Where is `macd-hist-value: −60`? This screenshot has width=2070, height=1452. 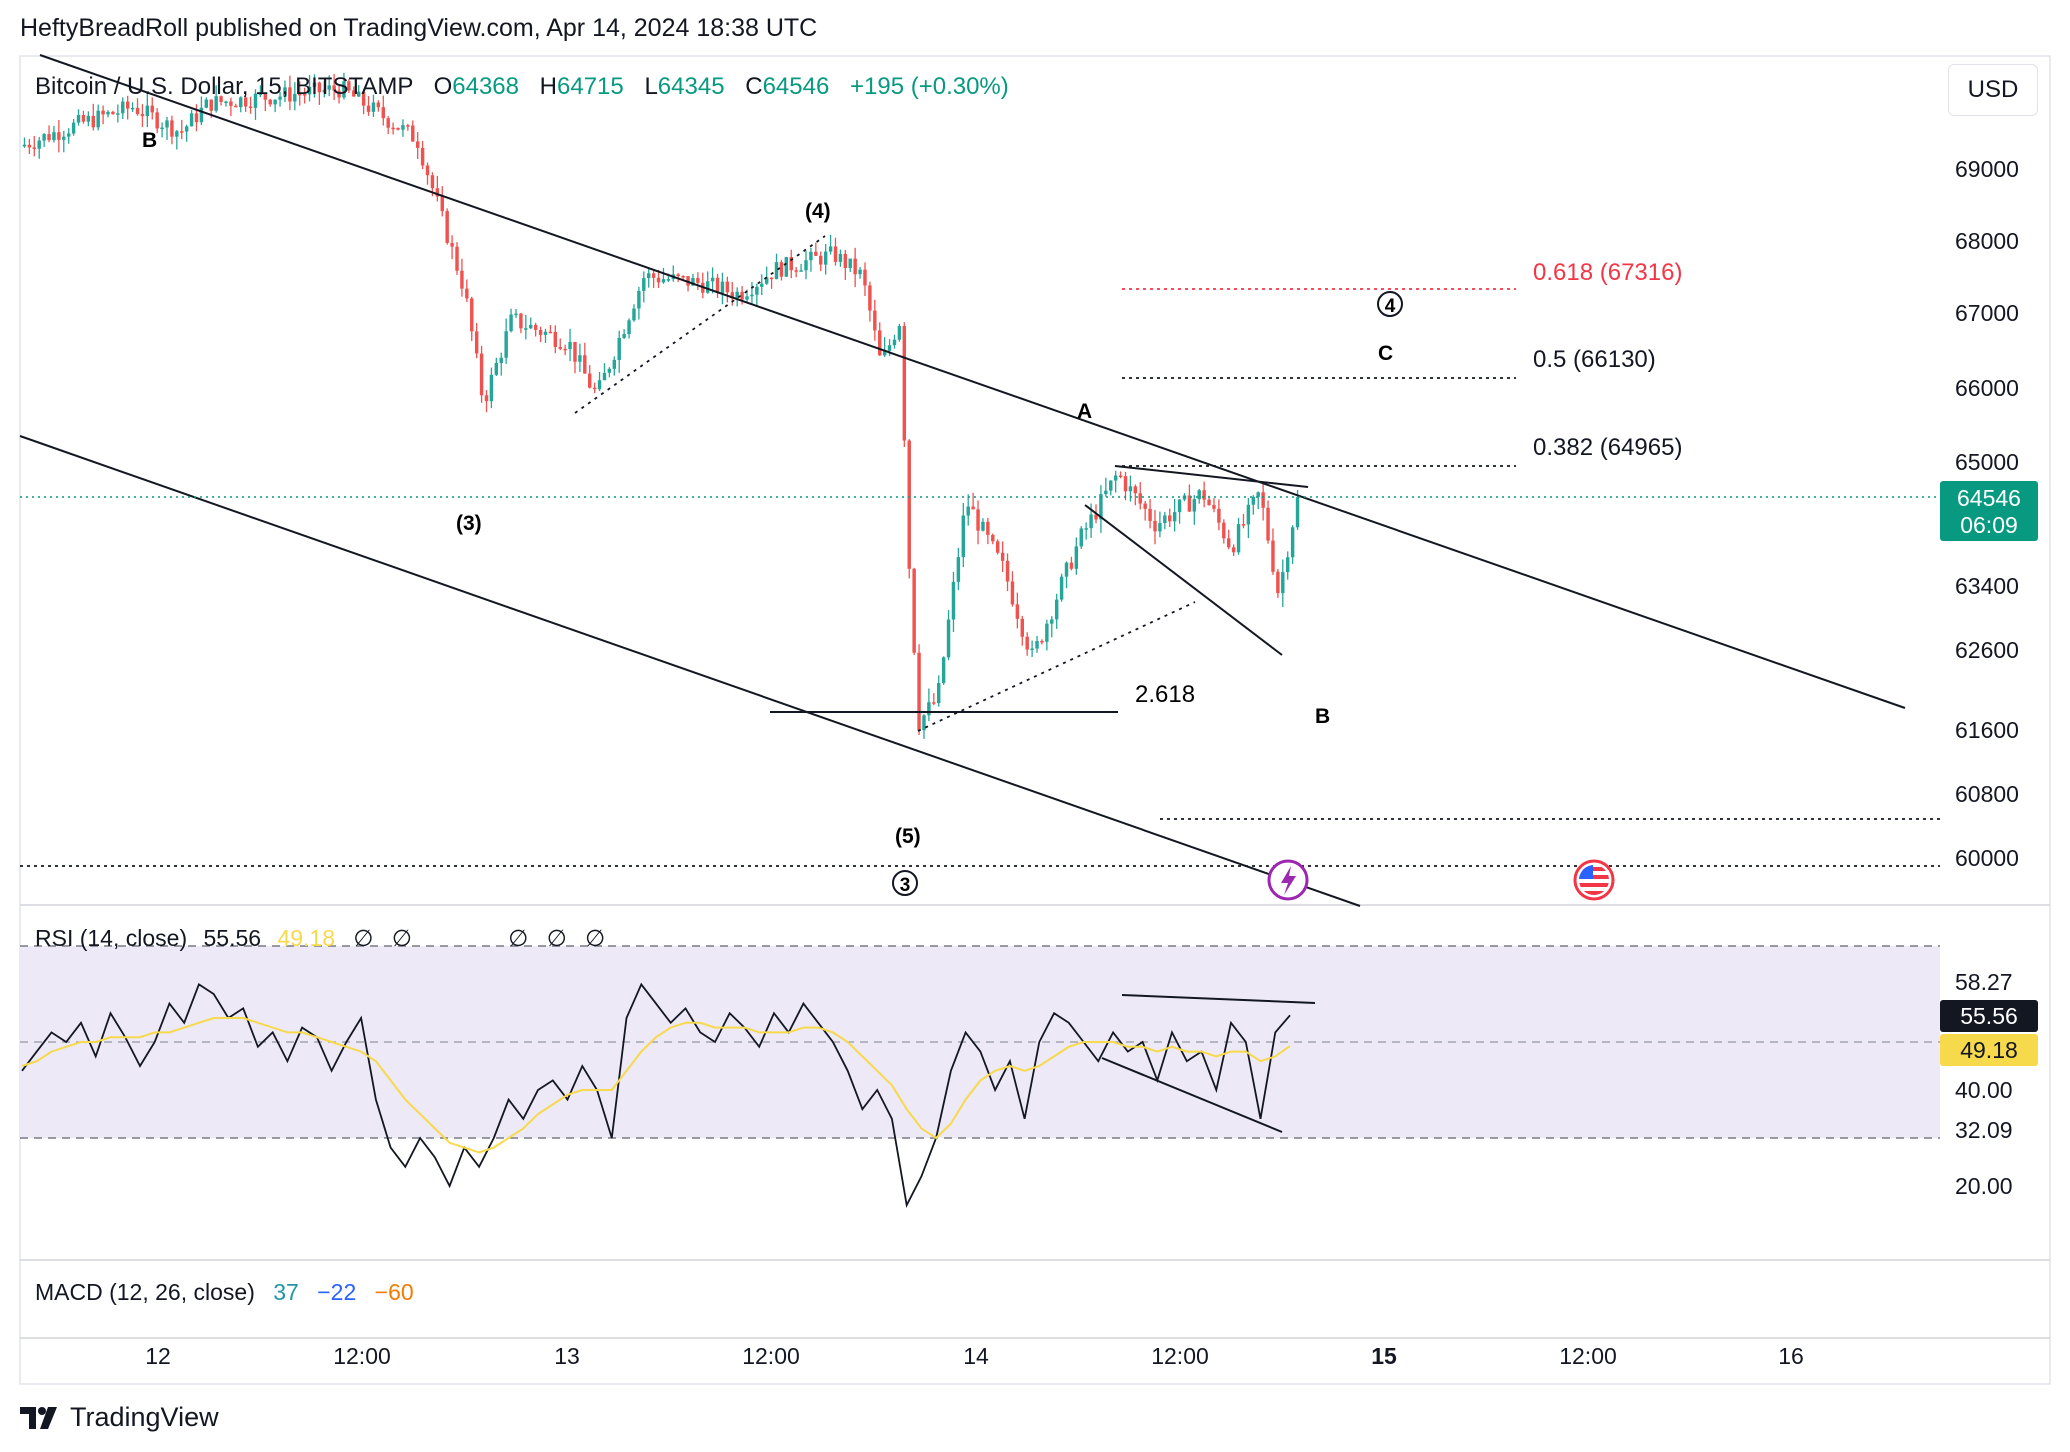 macd-hist-value: −60 is located at coordinates (394, 1292).